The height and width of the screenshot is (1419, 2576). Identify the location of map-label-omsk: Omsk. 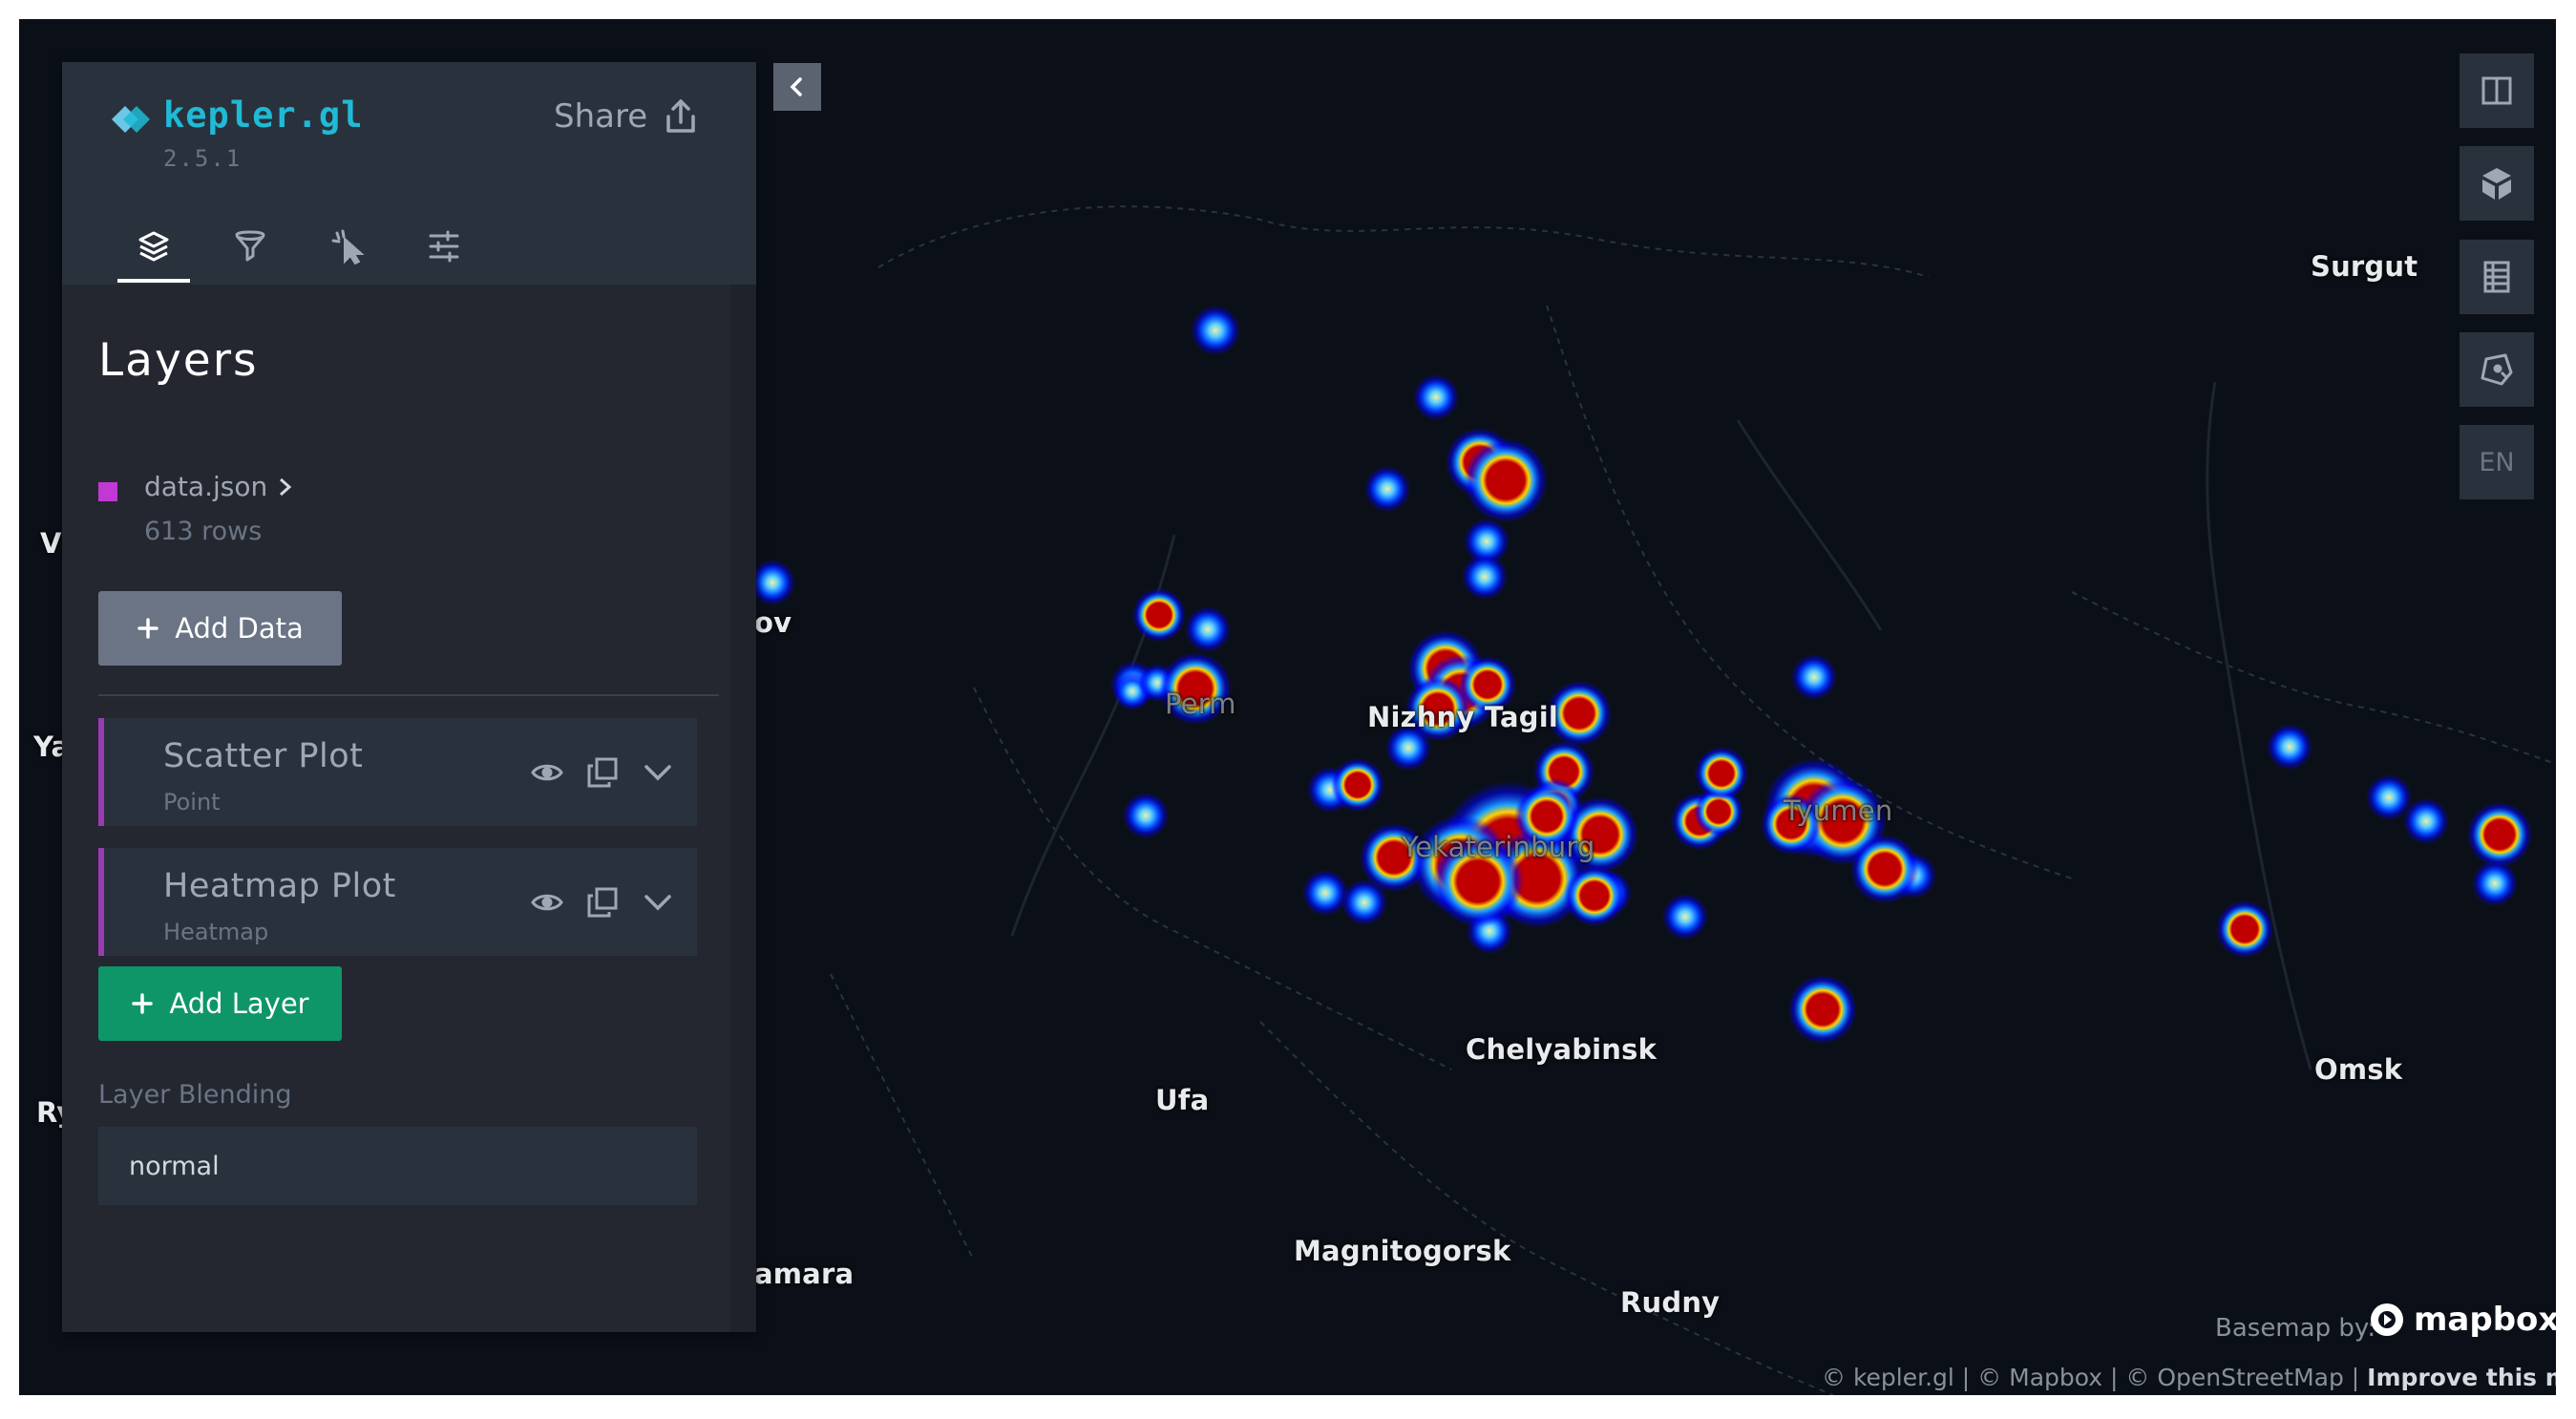
(2358, 1069).